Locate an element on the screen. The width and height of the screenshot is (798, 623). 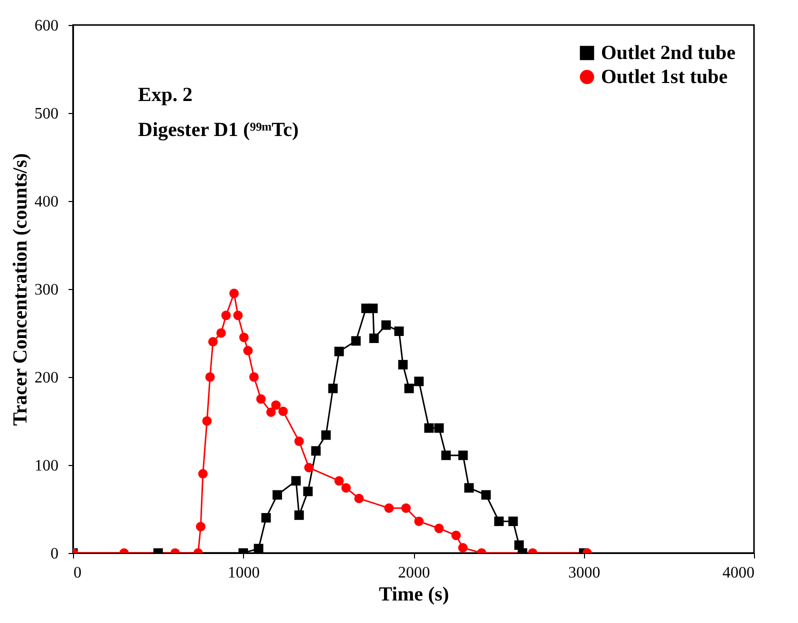
y-tick-label: 400 is located at coordinates (46, 202).